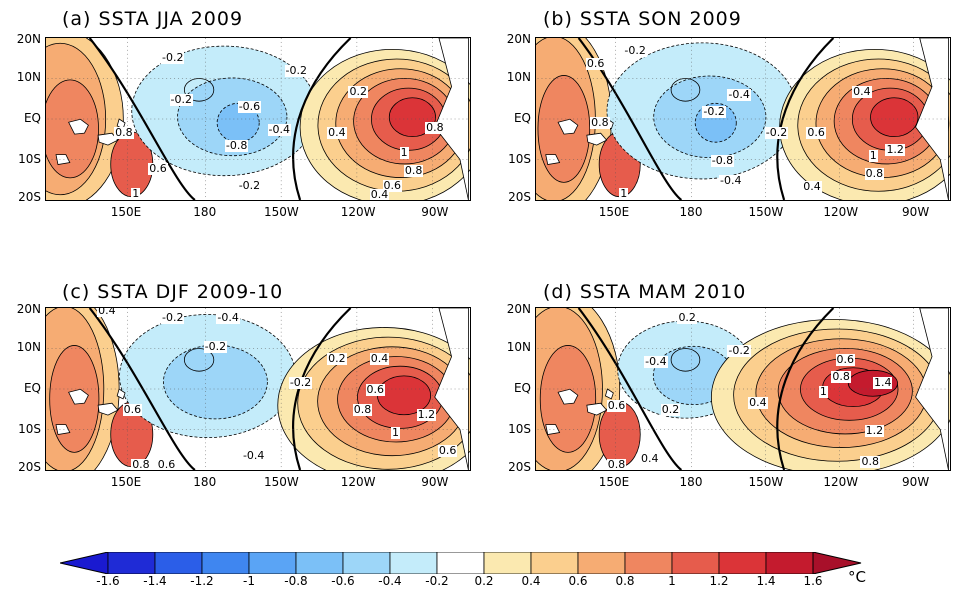 This screenshot has width=967, height=603. I want to click on colorbar, so click(461, 563).